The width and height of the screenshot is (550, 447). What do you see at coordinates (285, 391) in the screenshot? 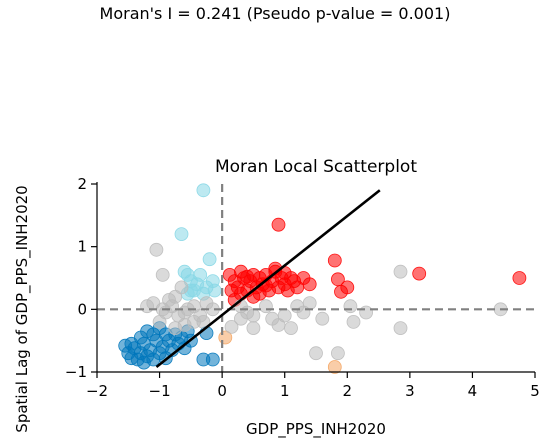
I see `x-tick-label: 1` at bounding box center [285, 391].